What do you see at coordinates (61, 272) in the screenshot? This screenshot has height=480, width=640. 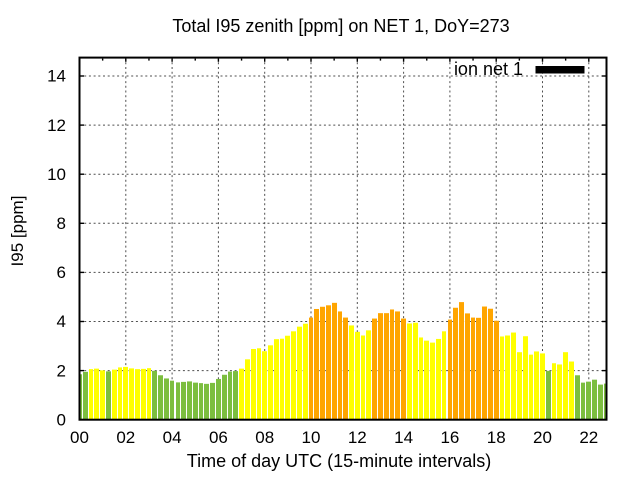 I see `svg-text: 6` at bounding box center [61, 272].